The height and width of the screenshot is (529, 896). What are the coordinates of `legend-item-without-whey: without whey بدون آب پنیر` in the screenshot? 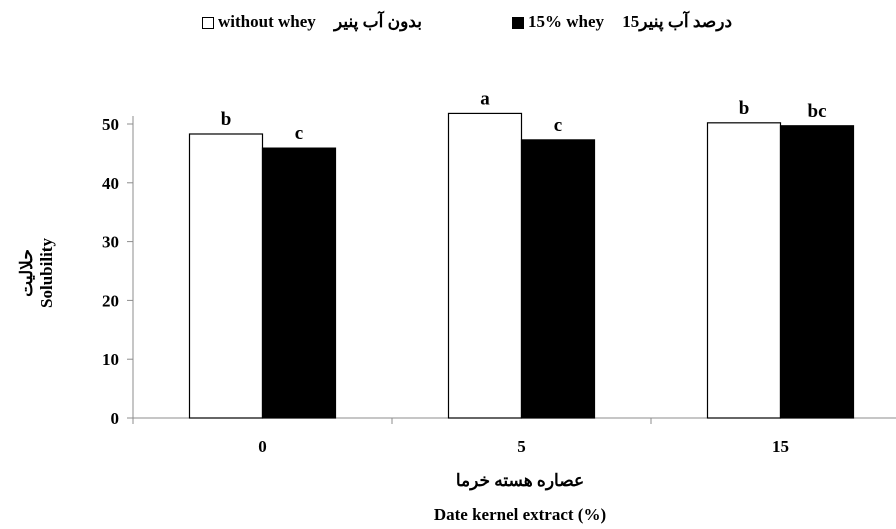 It's located at (310, 22).